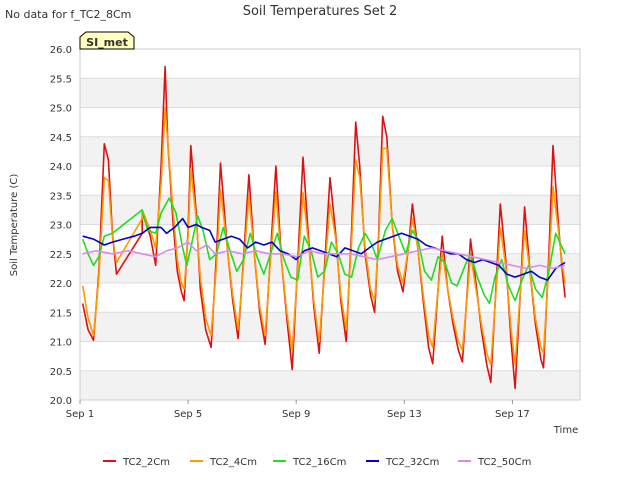 The image size is (640, 480). I want to click on y-tick-label: 24.5, so click(61, 138).